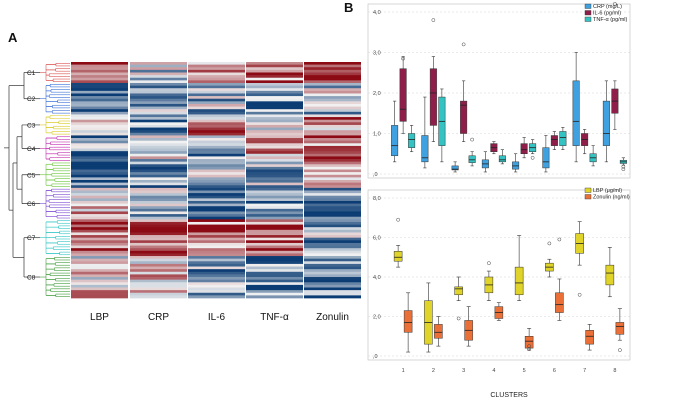 The width and height of the screenshot is (685, 402). Describe the element at coordinates (158, 317) in the screenshot. I see `heatmap-column-label: CRP` at that location.